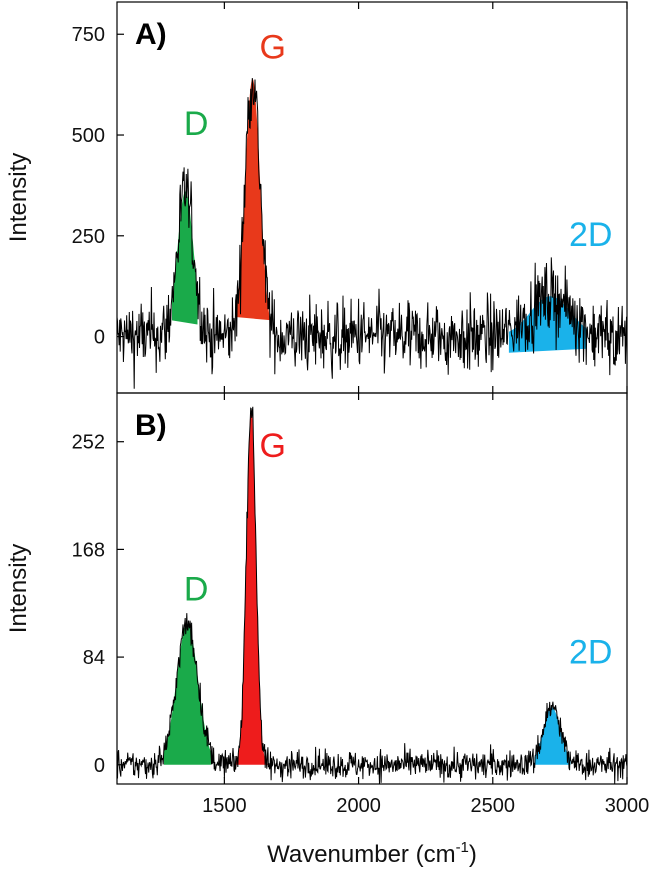 The image size is (660, 882). Describe the element at coordinates (358, 806) in the screenshot. I see `x-tick-label: 2000` at that location.